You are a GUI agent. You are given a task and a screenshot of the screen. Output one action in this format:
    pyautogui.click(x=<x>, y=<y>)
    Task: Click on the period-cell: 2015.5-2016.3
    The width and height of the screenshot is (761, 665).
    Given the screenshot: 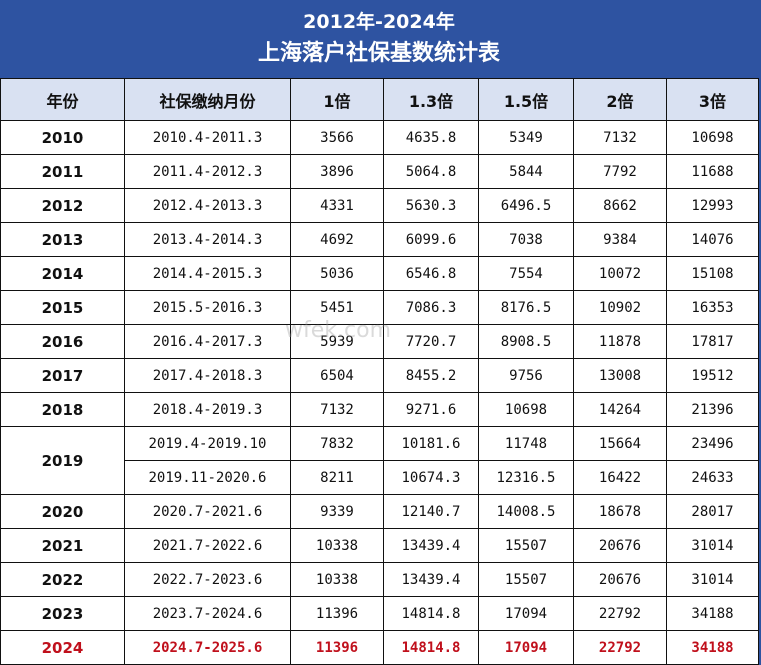 What is the action you would take?
    pyautogui.click(x=207, y=307)
    